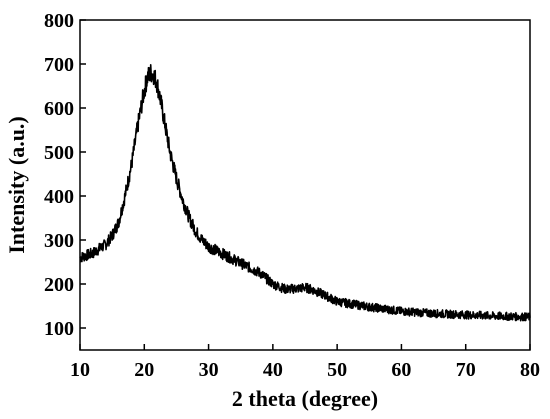 The image size is (550, 419). What do you see at coordinates (59, 109) in the screenshot?
I see `y-tick-label: 600` at bounding box center [59, 109].